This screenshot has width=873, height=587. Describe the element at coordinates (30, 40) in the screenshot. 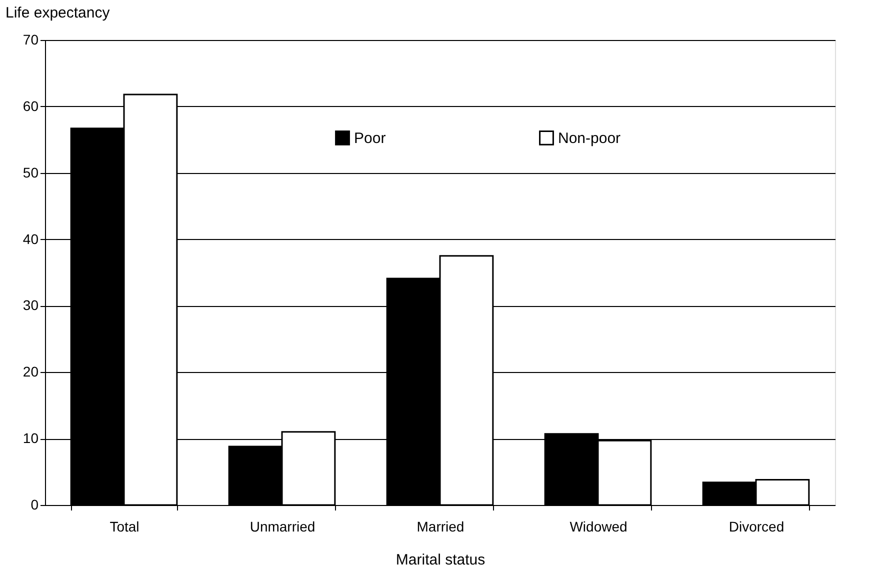

I see `y-tick-label: 70` at that location.